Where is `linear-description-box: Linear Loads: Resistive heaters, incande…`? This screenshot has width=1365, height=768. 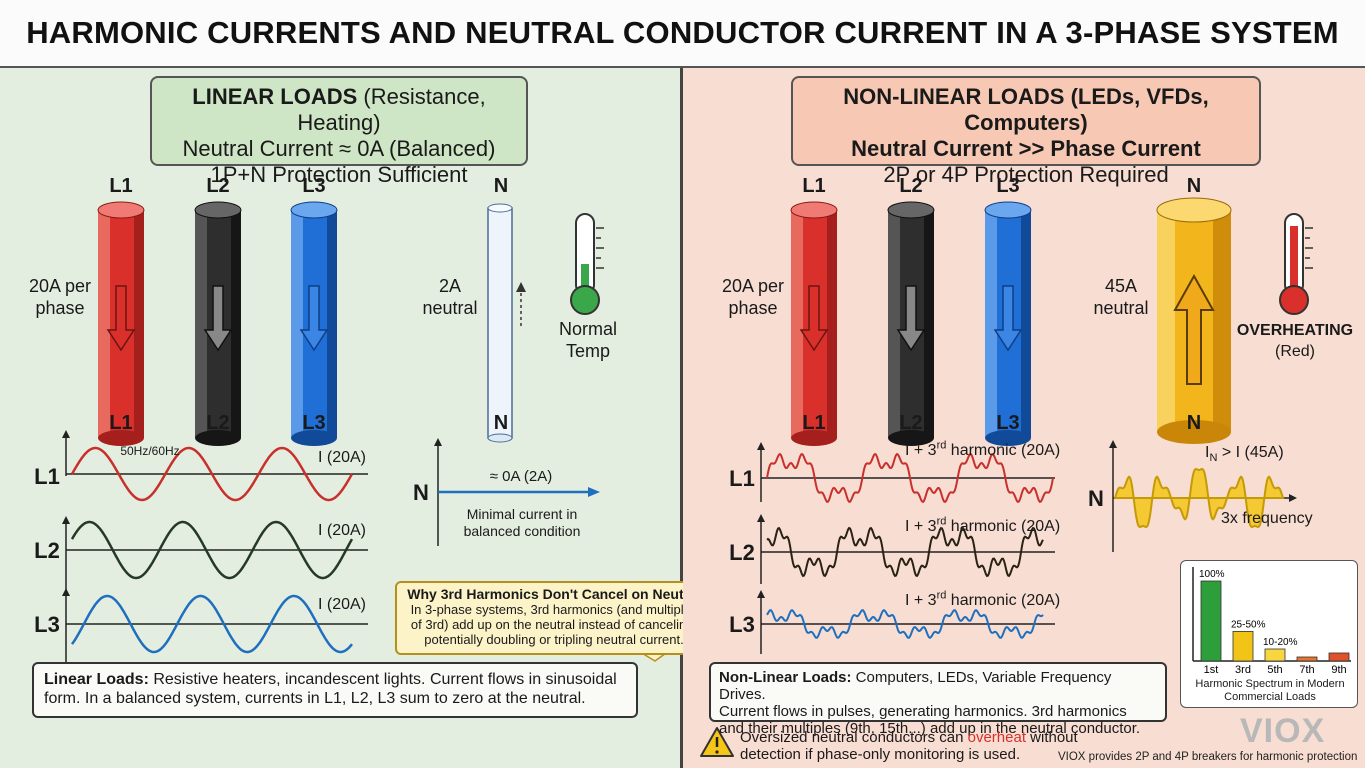 linear-description-box: Linear Loads: Resistive heaters, incande… is located at coordinates (335, 690).